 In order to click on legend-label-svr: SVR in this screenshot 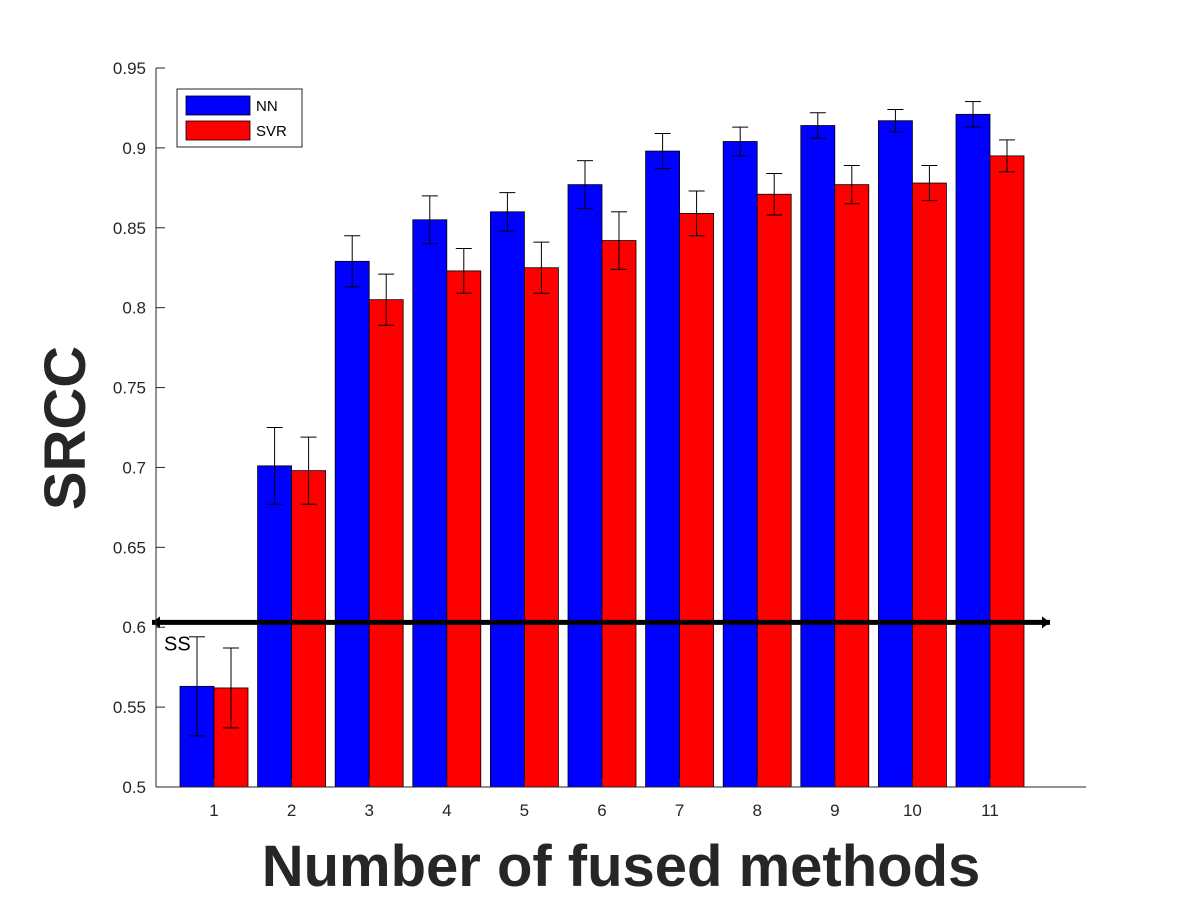, I will do `click(271, 131)`.